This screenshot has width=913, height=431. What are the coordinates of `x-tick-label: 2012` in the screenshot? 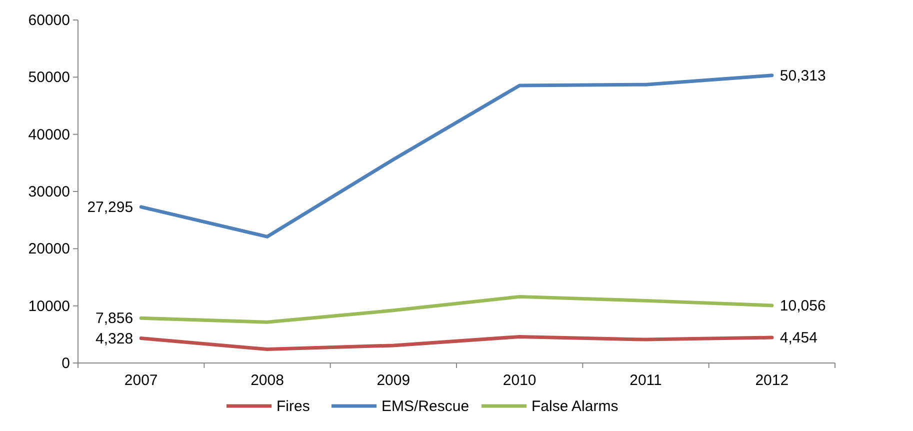 It's located at (772, 380).